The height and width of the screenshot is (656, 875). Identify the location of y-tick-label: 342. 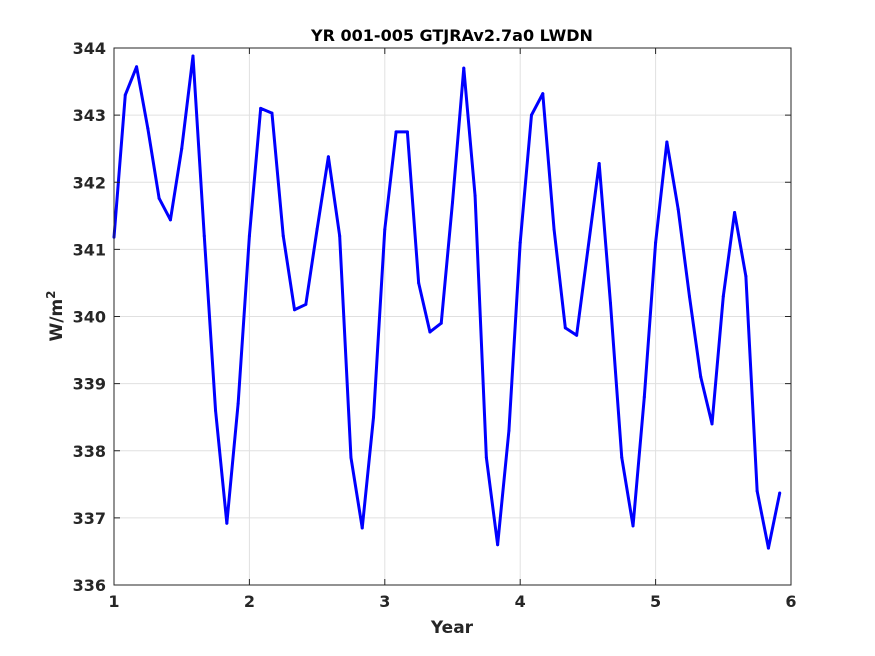
(89, 182).